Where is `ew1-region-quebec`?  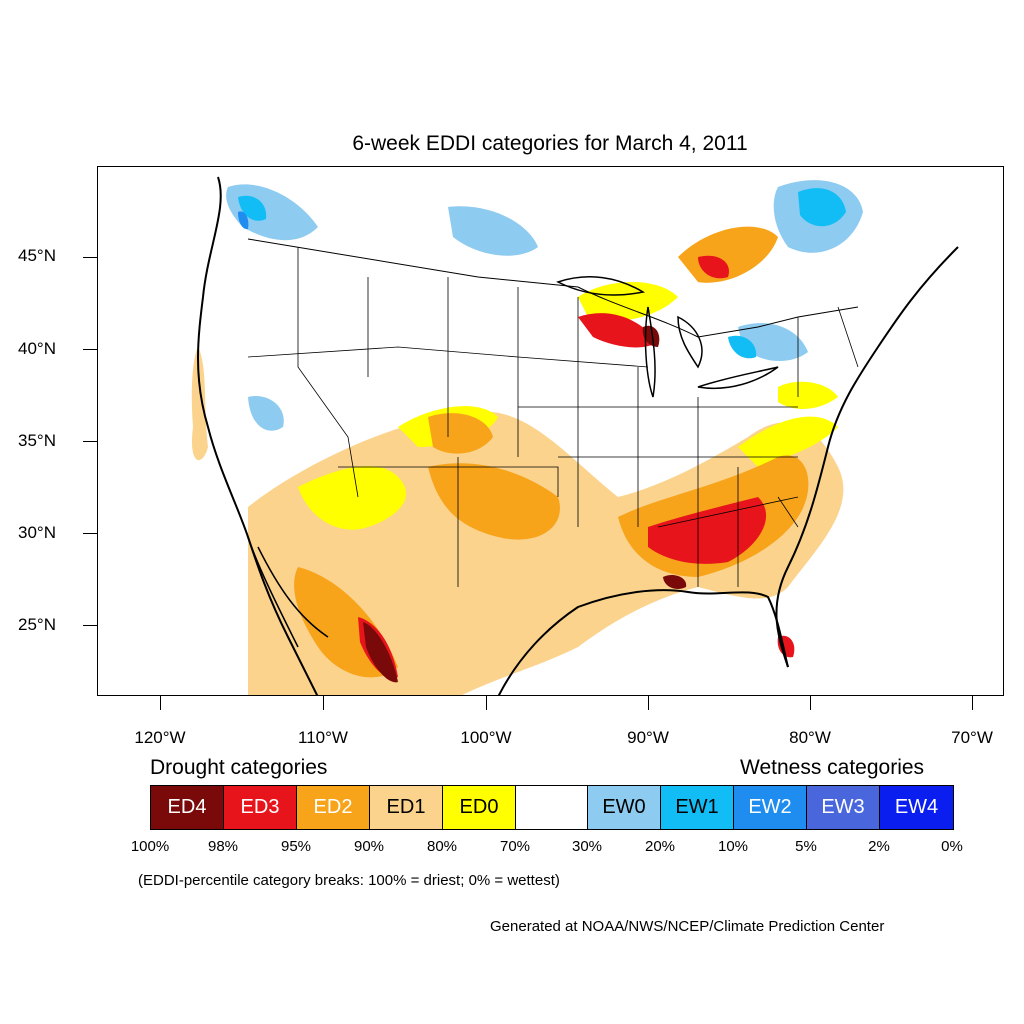
ew1-region-quebec is located at coordinates (822, 207).